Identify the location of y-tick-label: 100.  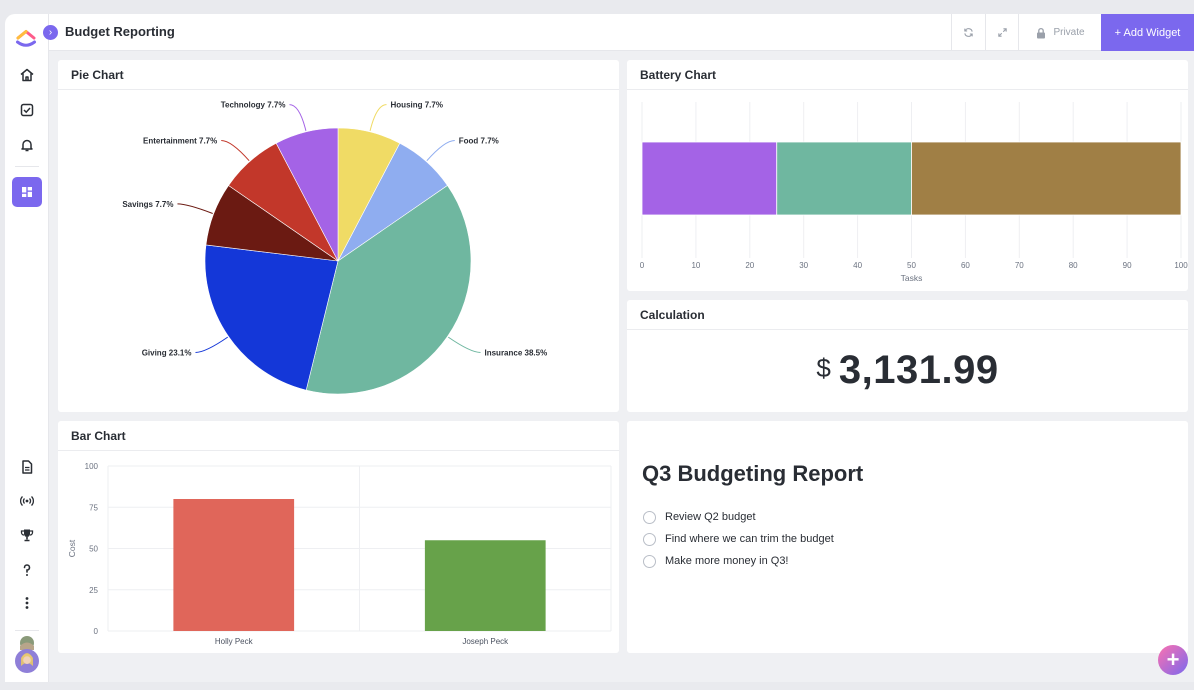
(92, 466).